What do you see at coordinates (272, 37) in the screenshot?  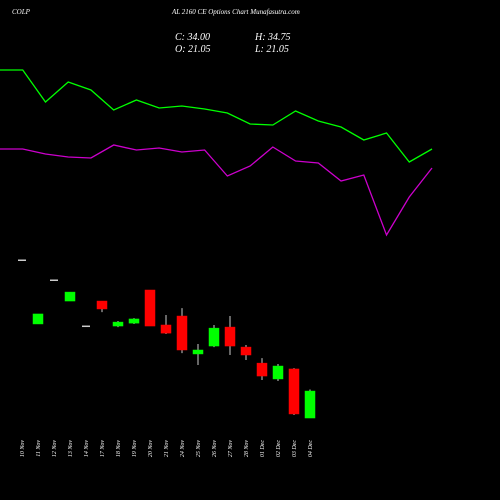 I see `high-label: H: 34.75` at bounding box center [272, 37].